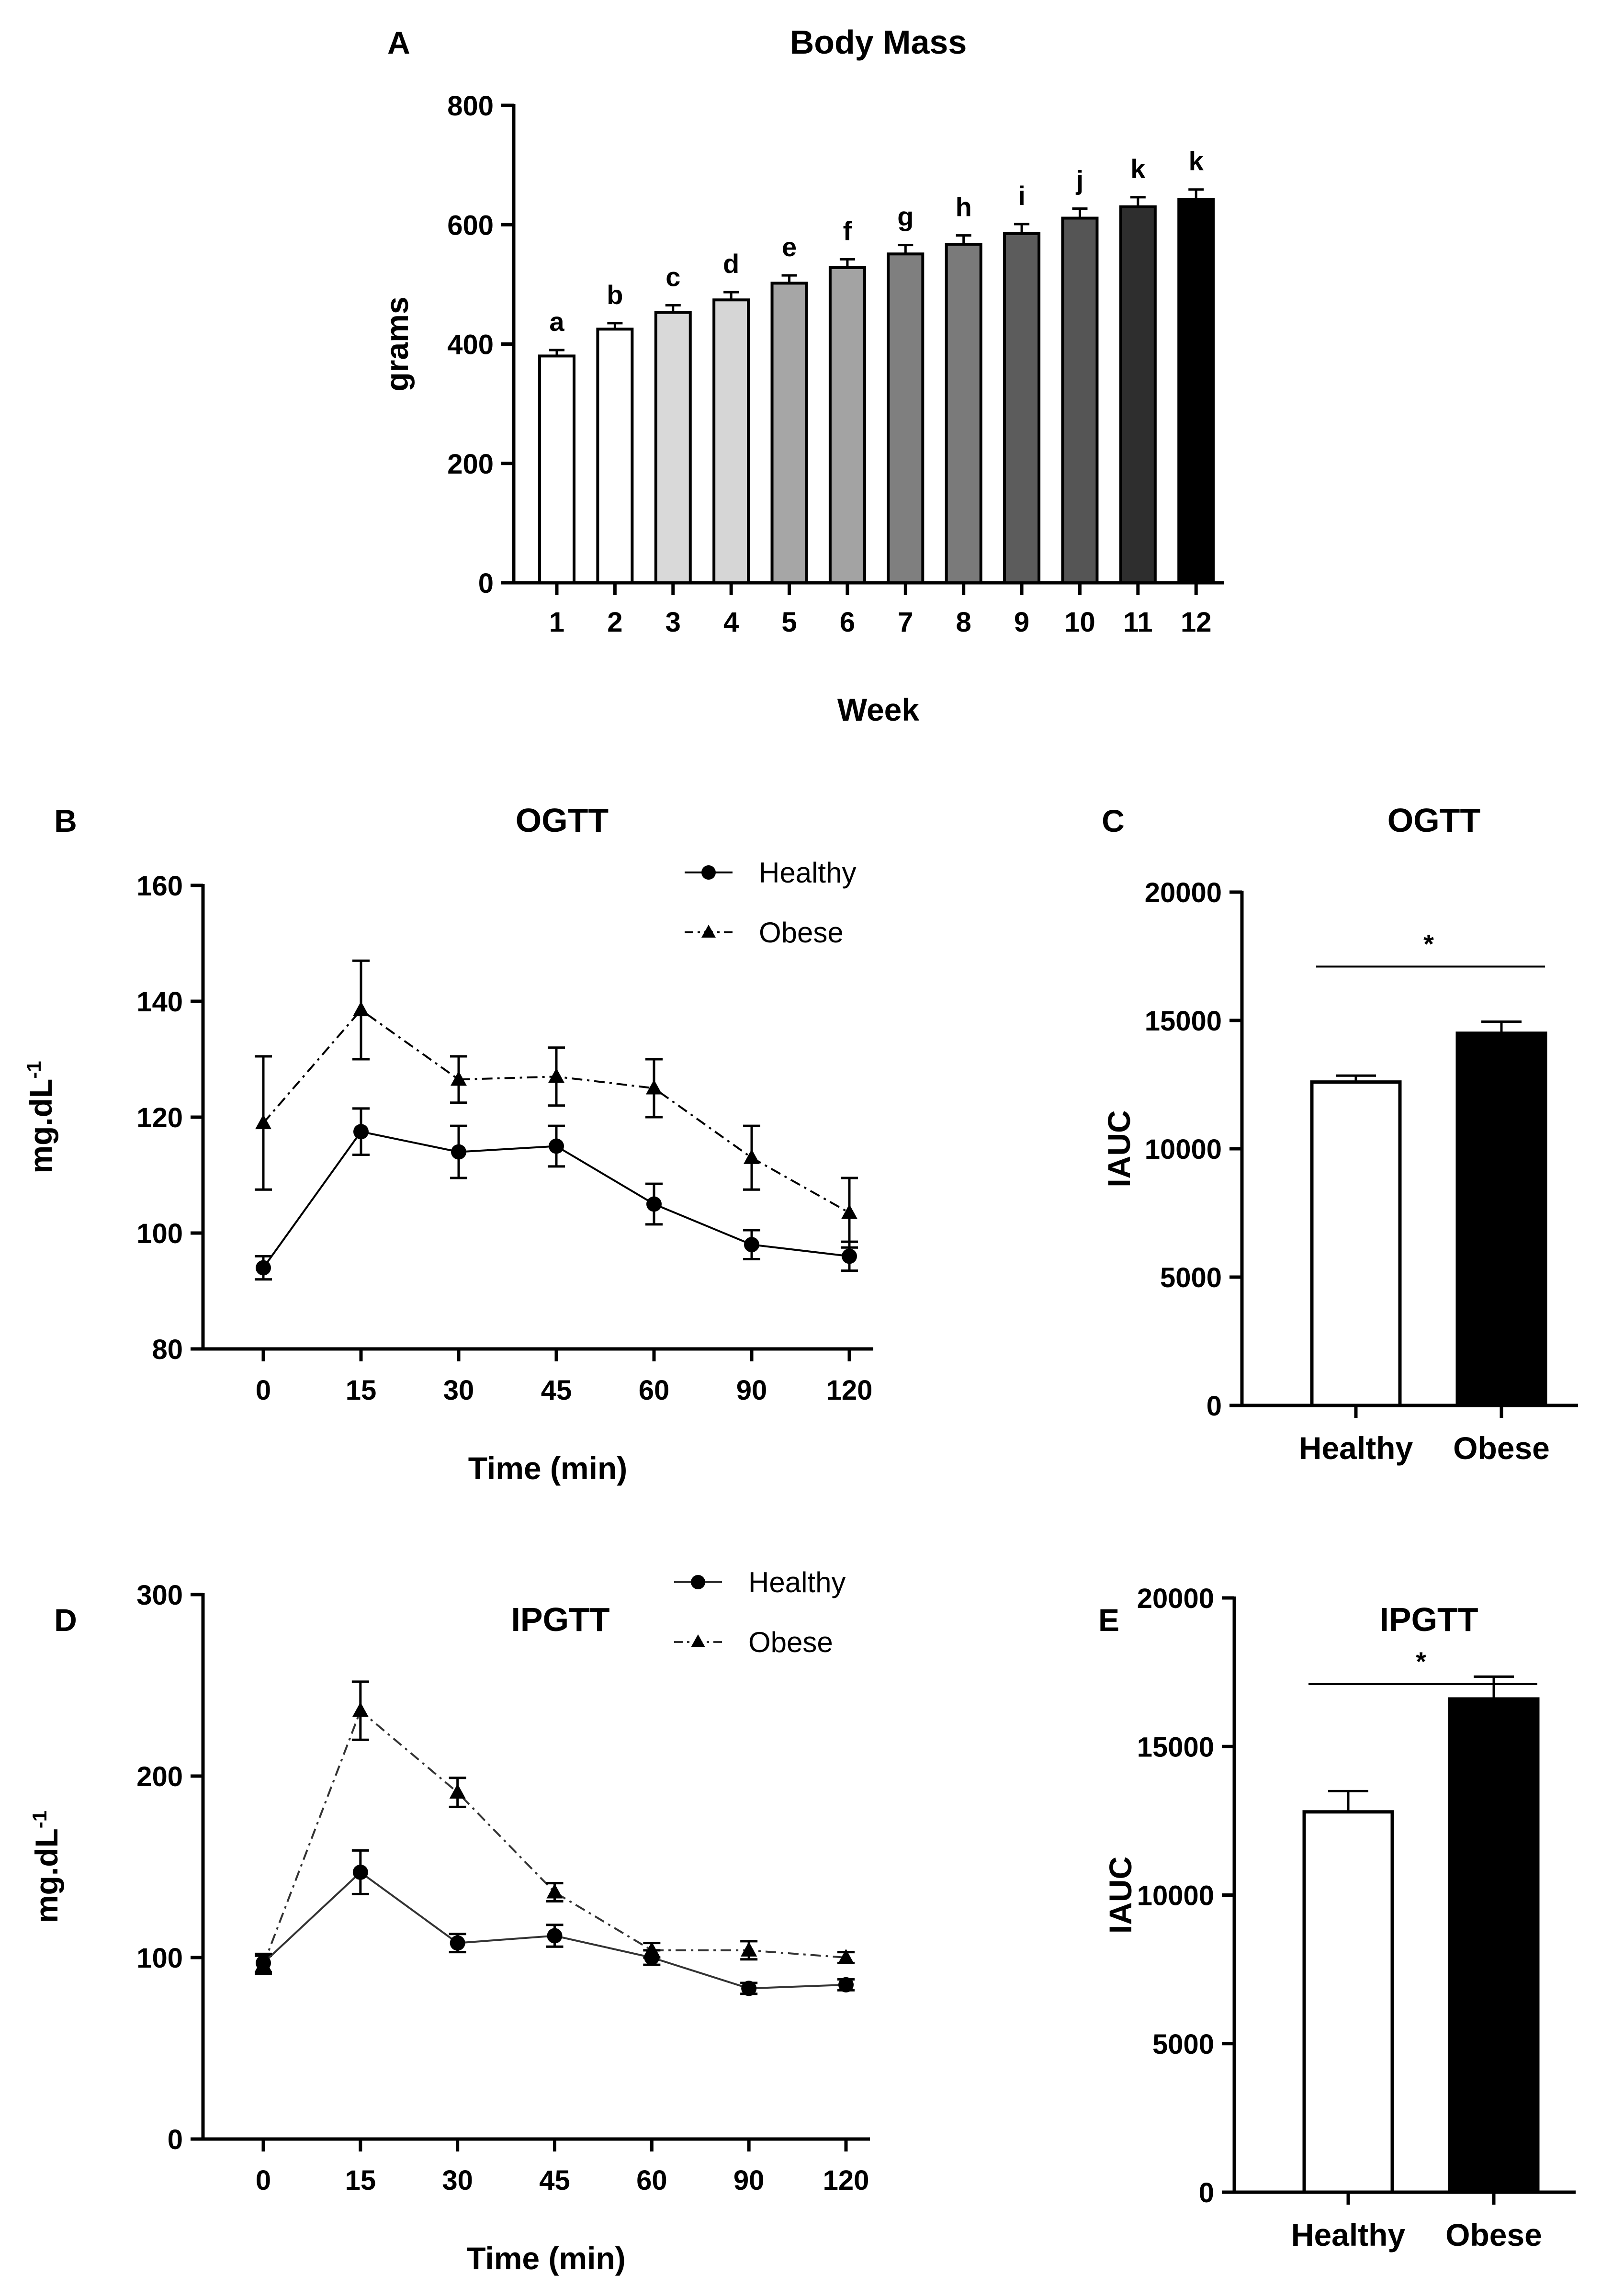  Describe the element at coordinates (905, 217) in the screenshot. I see `significance-letter: g` at that location.